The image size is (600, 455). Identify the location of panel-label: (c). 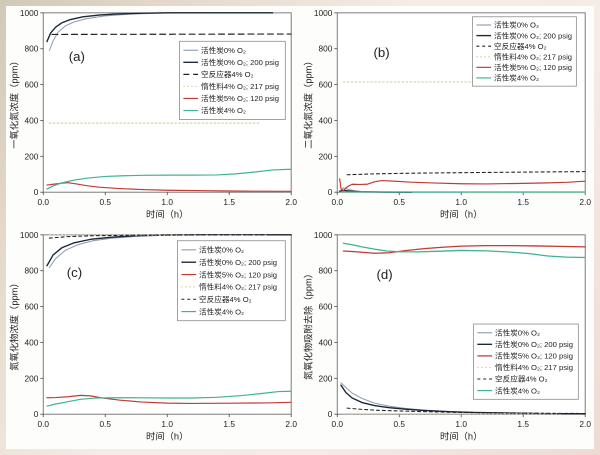
(74, 272).